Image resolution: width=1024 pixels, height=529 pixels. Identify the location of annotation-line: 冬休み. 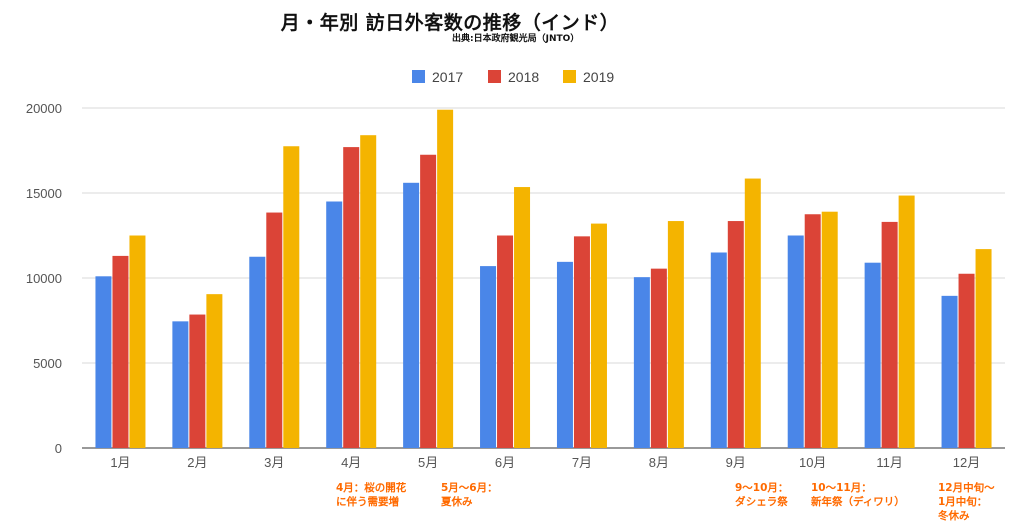
(954, 516).